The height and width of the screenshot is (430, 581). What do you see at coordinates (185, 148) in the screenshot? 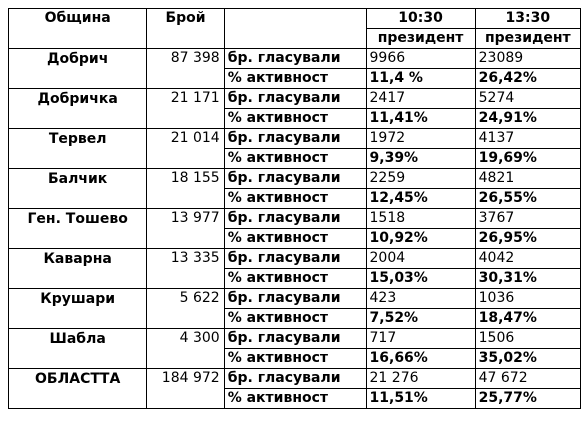
I see `voter-count: 21 014` at bounding box center [185, 148].